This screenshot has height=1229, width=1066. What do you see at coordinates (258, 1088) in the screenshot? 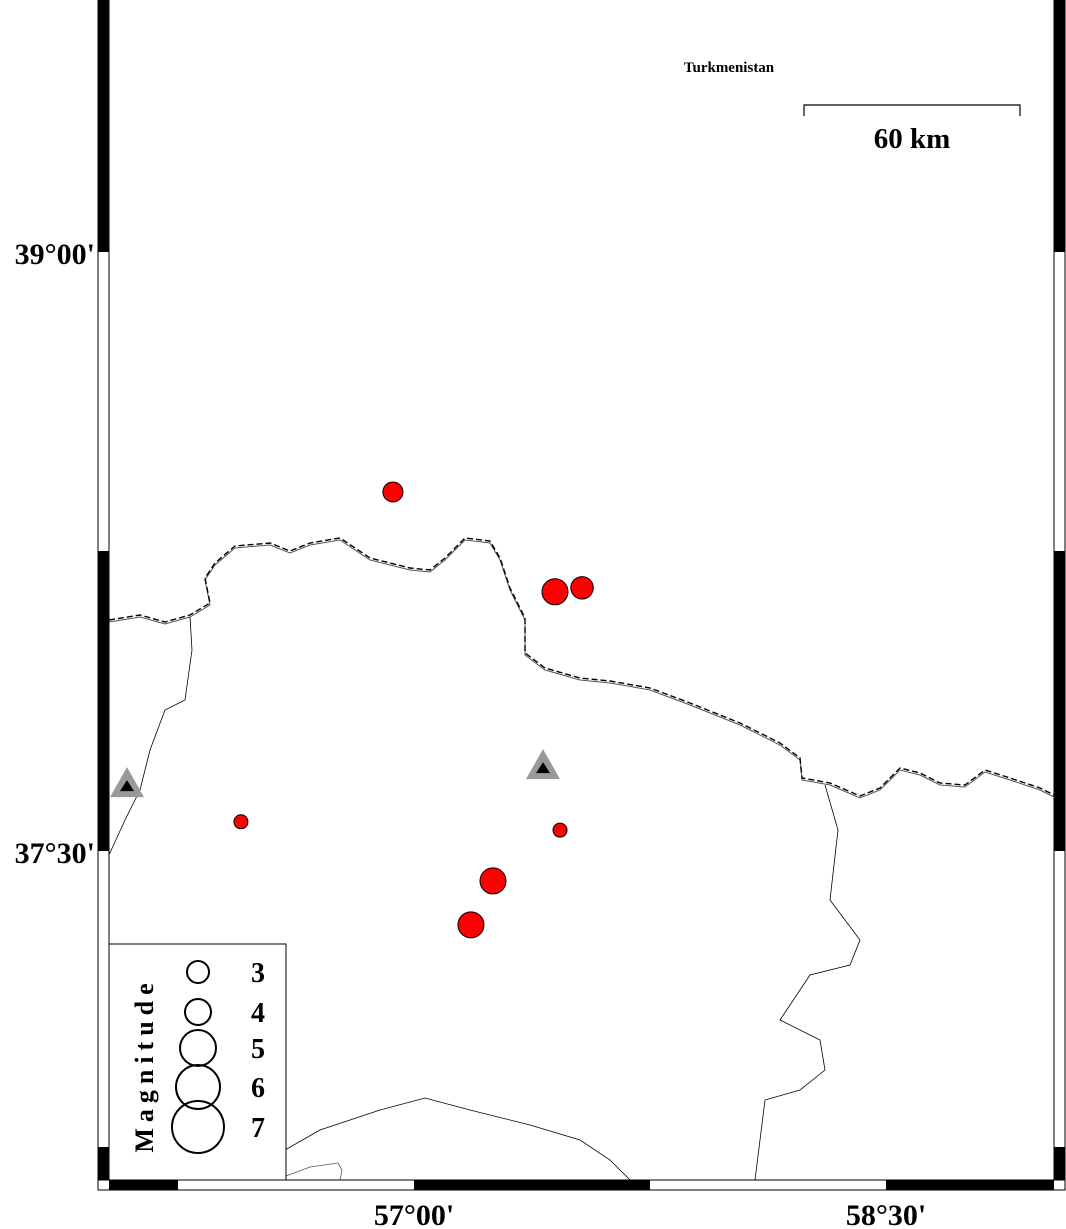
I see `legend-label: 6` at bounding box center [258, 1088].